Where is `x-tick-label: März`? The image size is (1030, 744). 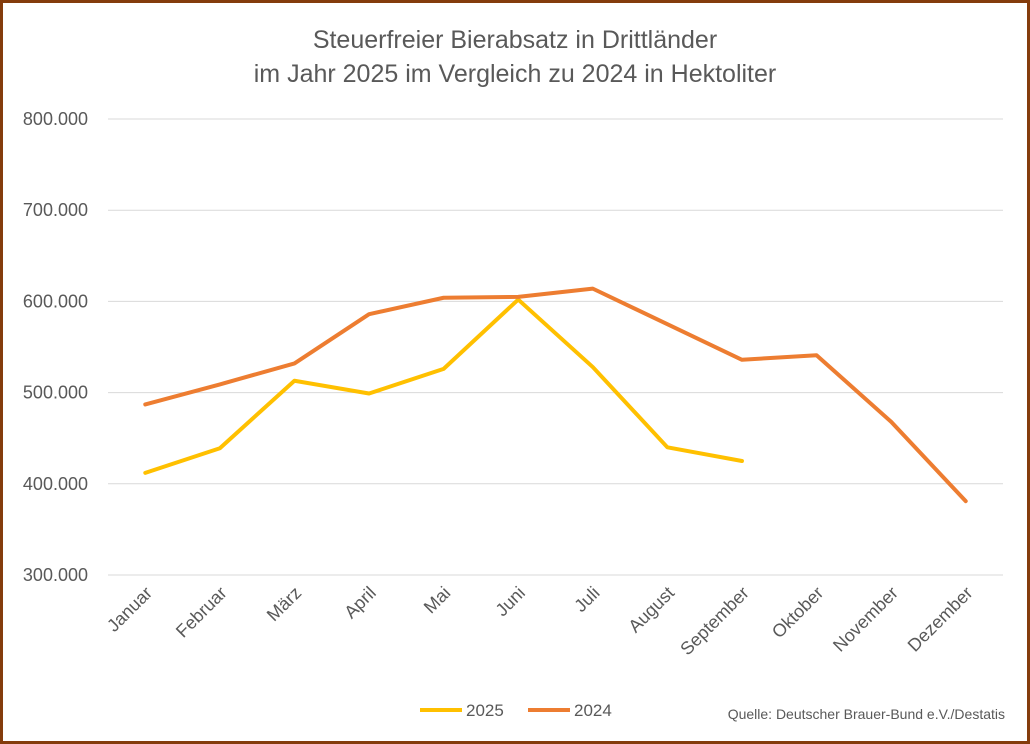 x-tick-label: März is located at coordinates (284, 604).